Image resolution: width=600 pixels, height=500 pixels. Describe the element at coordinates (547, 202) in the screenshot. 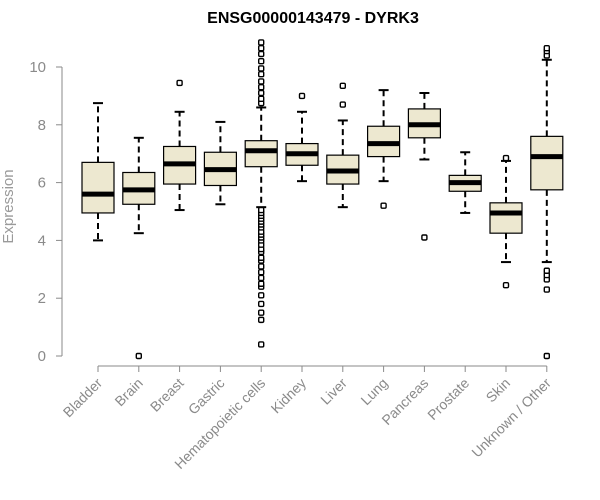

I see `box-unknown-other` at that location.